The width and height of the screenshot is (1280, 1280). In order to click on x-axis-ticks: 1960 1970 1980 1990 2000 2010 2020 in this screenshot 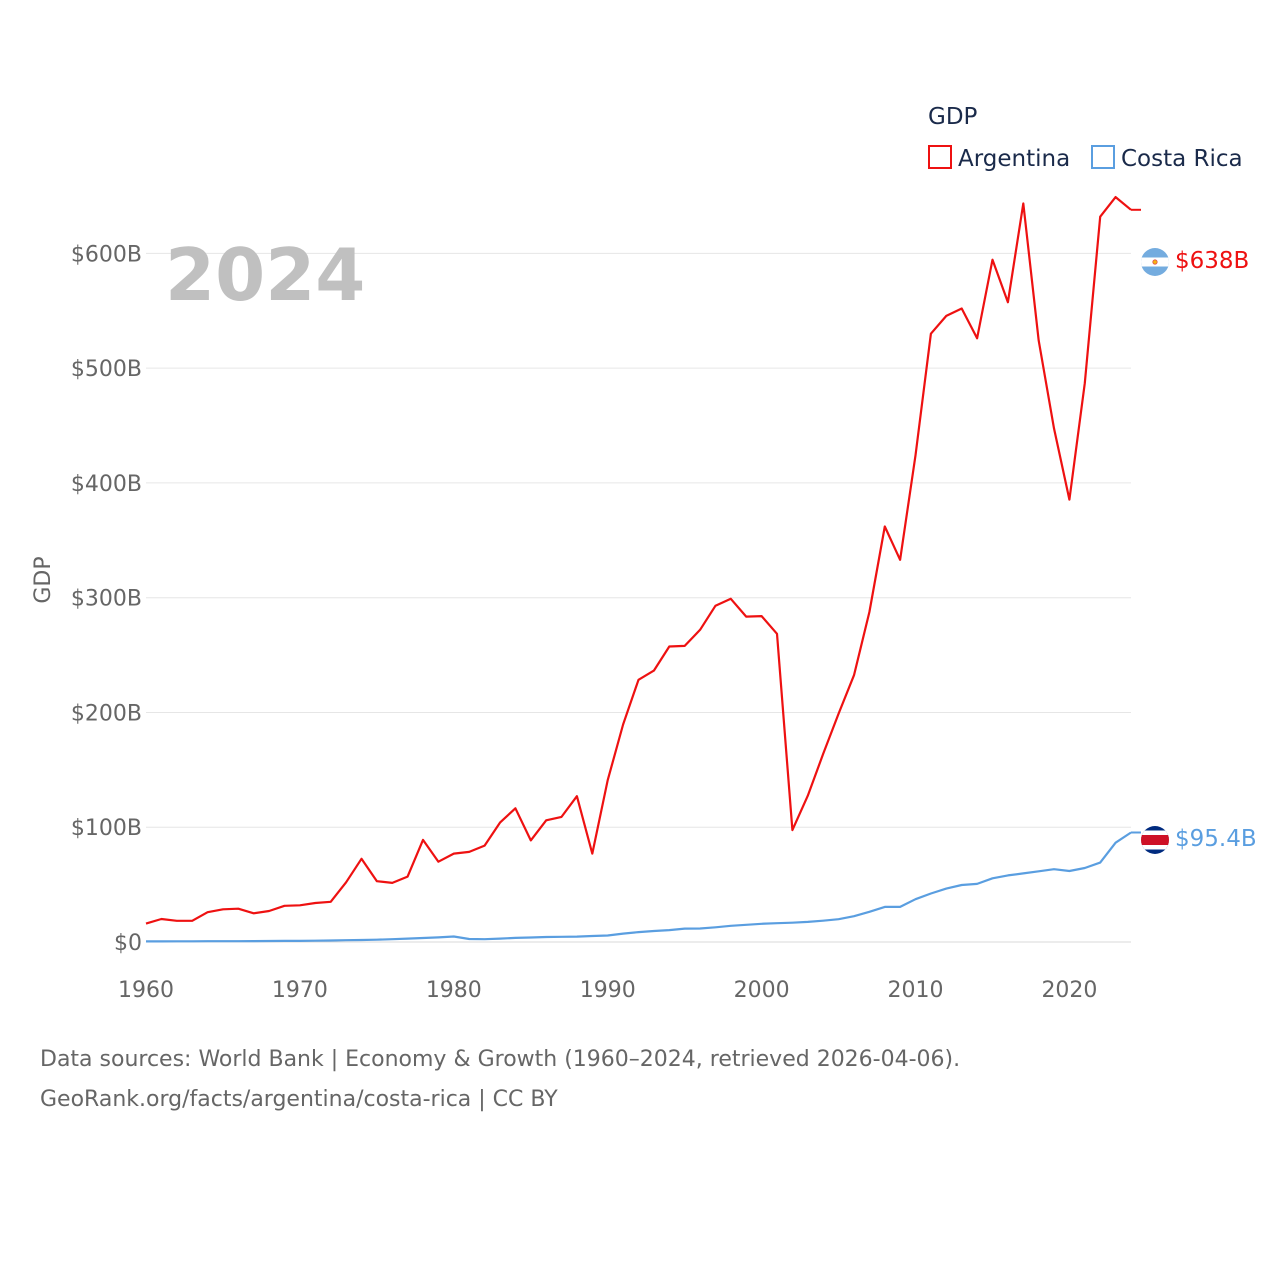, I will do `click(607, 990)`.